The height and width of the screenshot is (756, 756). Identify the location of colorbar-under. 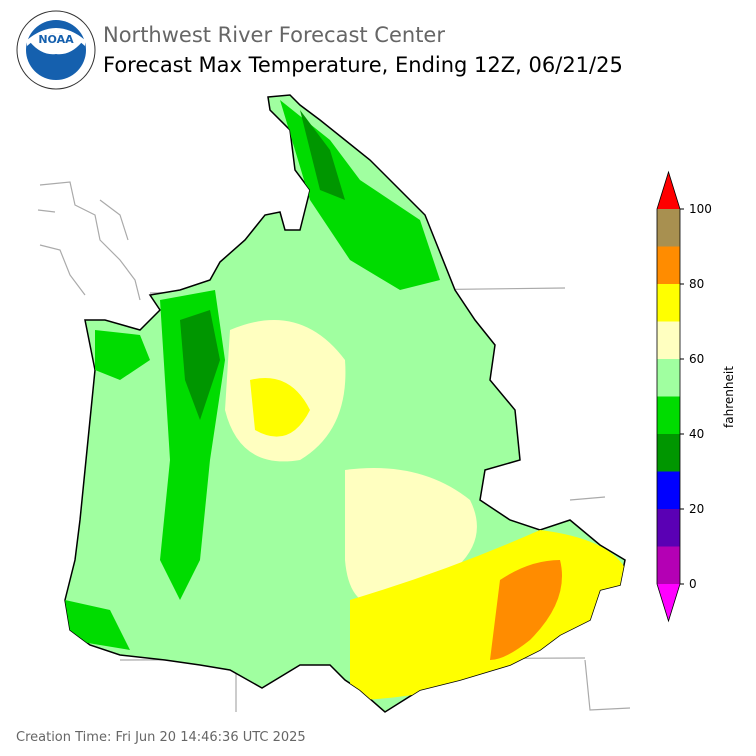
(668, 602).